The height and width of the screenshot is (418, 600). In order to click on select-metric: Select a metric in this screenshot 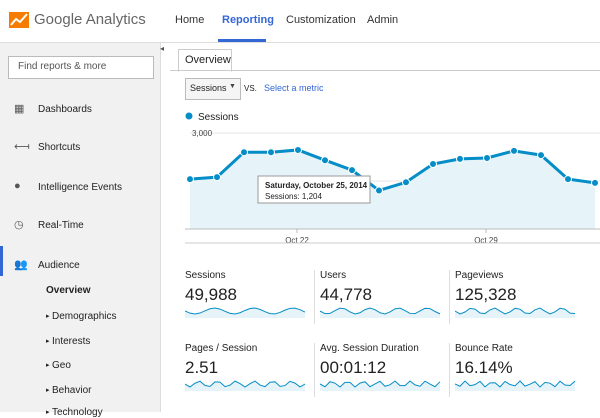, I will do `click(294, 88)`.